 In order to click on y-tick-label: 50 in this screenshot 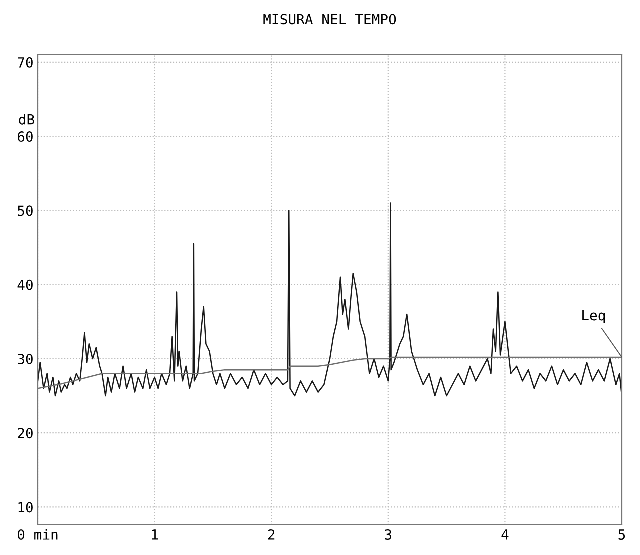, I will do `click(25, 211)`.